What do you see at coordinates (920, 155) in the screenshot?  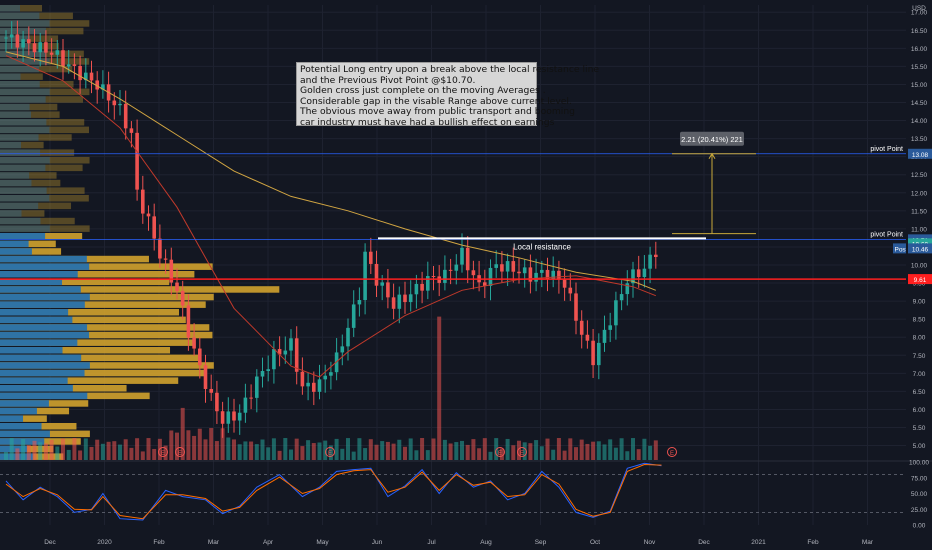 I see `price-label: 13.08` at bounding box center [920, 155].